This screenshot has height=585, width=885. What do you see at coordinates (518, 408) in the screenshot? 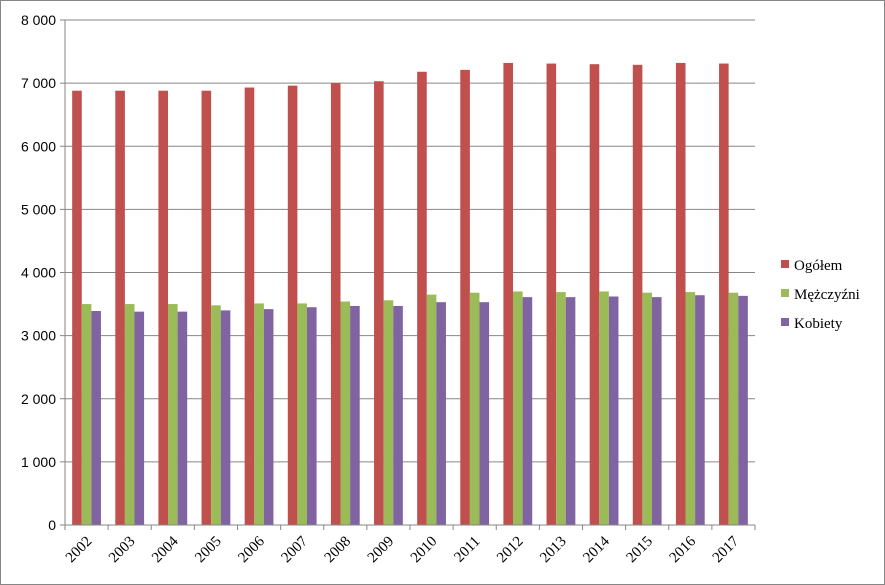
I see `bar-mężczyźni-2012` at bounding box center [518, 408].